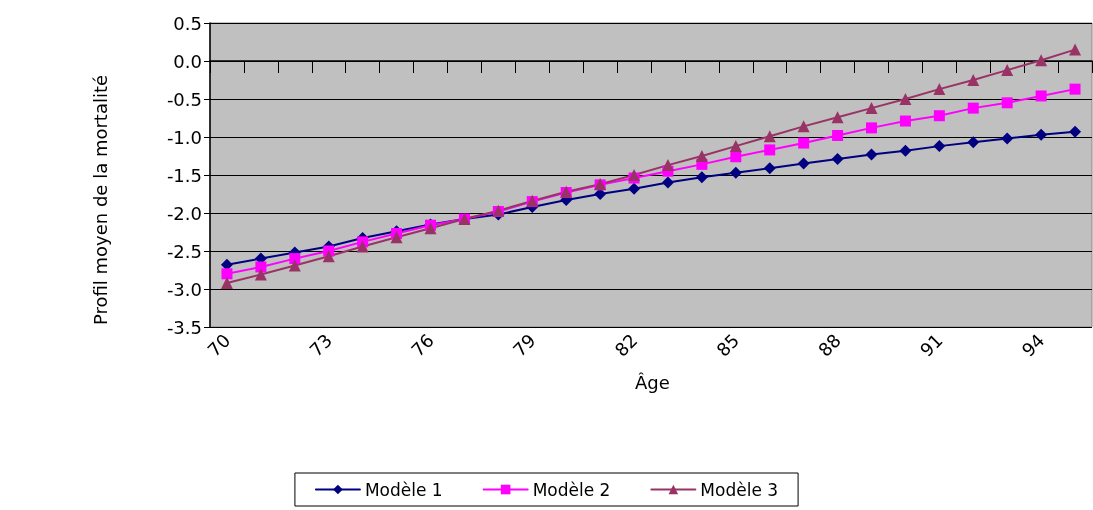 The width and height of the screenshot is (1093, 510). Describe the element at coordinates (571, 489) in the screenshot. I see `legend-label: Modèle 2` at that location.